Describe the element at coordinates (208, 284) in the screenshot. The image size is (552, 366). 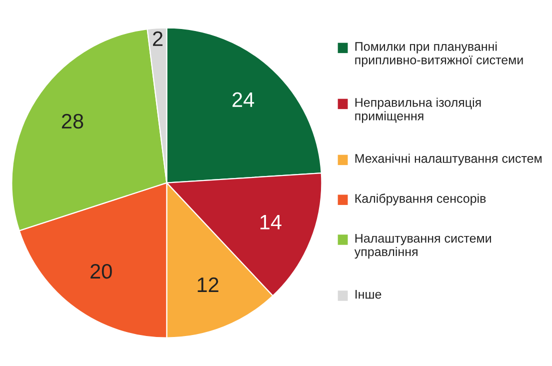
I see `data-label: 12` at that location.